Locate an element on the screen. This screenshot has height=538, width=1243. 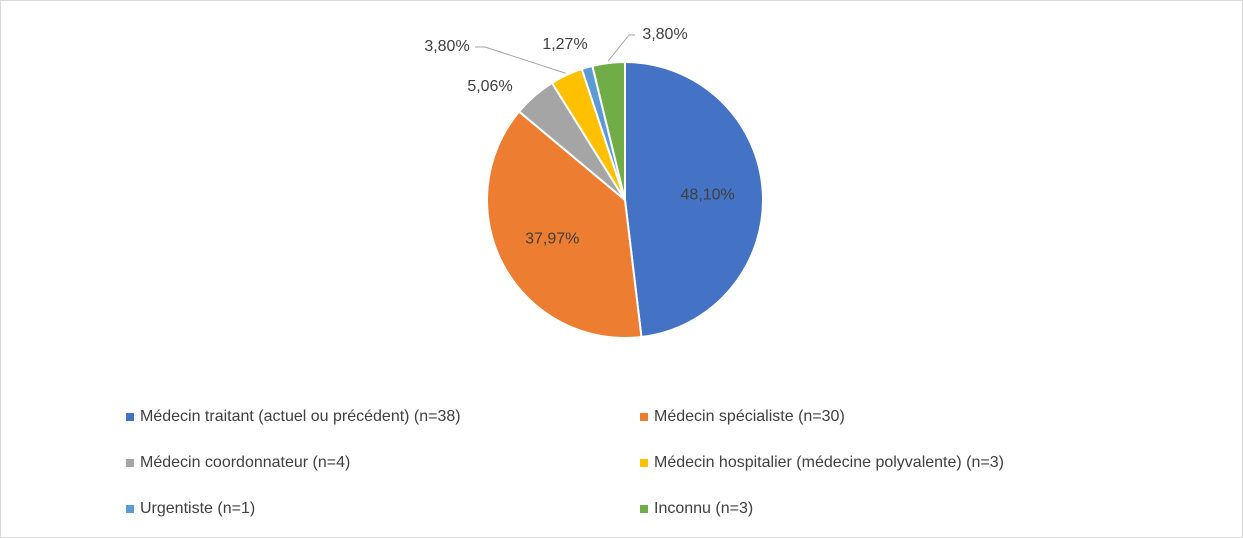
data-label: 1,27% is located at coordinates (564, 44).